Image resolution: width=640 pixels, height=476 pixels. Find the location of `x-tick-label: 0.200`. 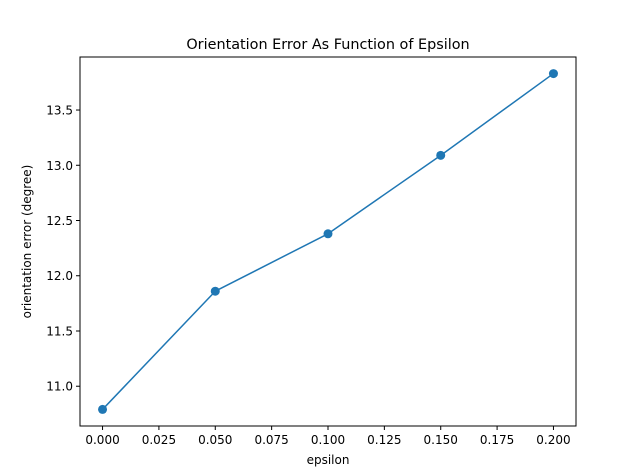

x-tick-label: 0.200 is located at coordinates (553, 440).